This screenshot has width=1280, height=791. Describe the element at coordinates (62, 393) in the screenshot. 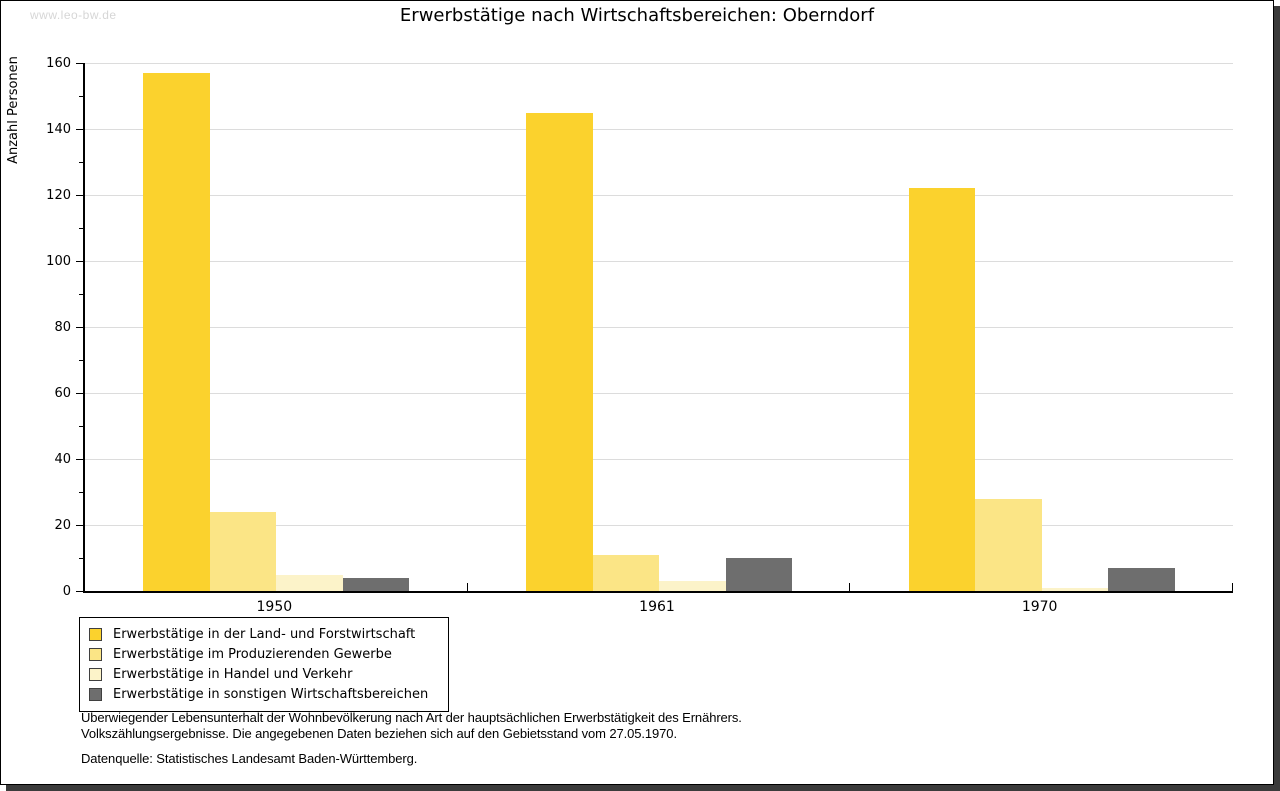

I see `y-tick-label-60: 60` at that location.